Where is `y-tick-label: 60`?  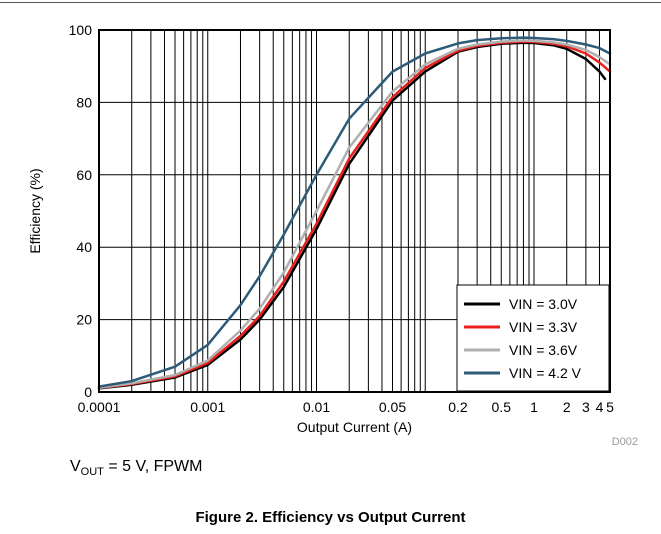
y-tick-label: 60 is located at coordinates (84, 175).